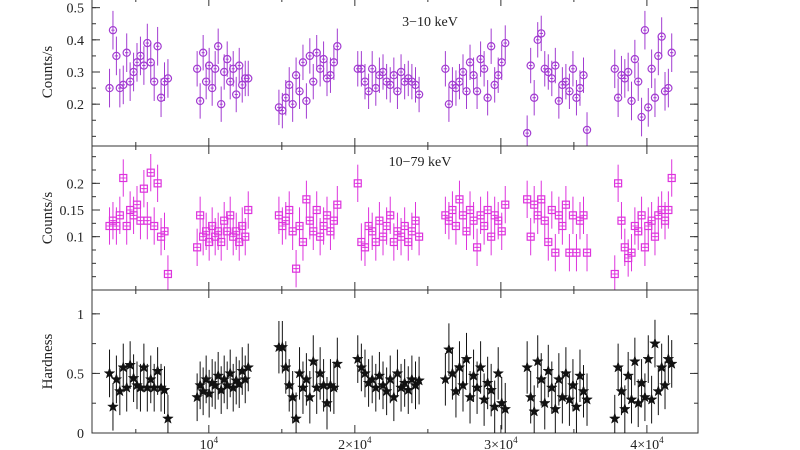 The height and width of the screenshot is (450, 800). Describe the element at coordinates (80, 315) in the screenshot. I see `y-tick-label: 1` at that location.